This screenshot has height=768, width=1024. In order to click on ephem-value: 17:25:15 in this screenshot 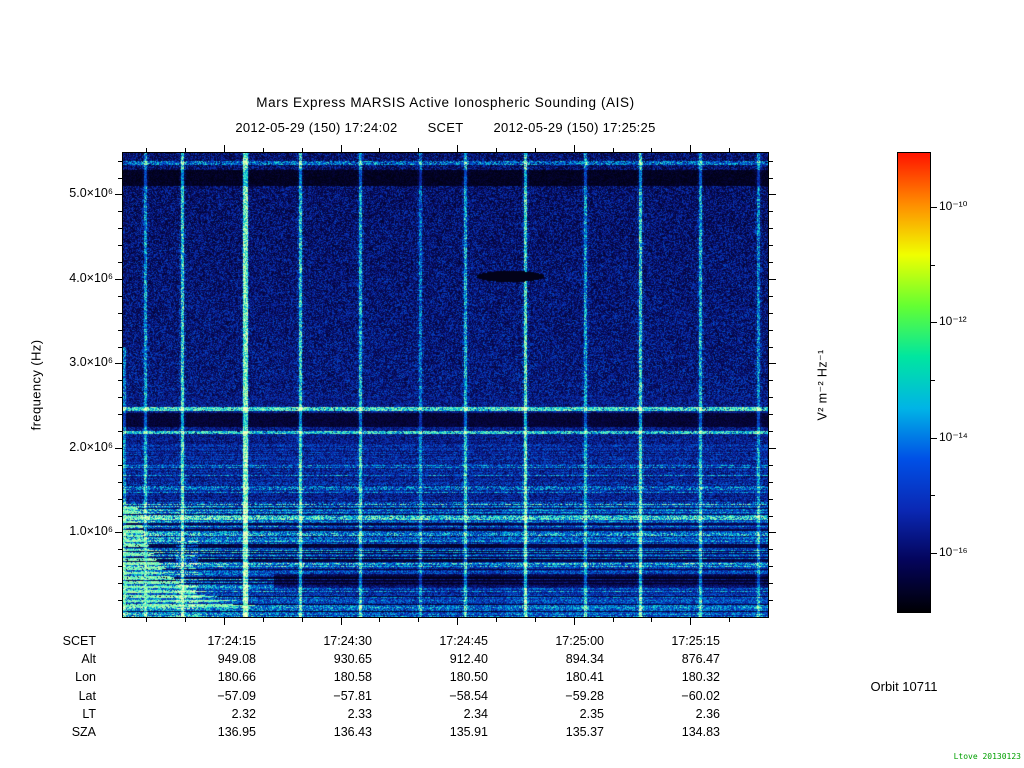, I will do `click(695, 641)`.